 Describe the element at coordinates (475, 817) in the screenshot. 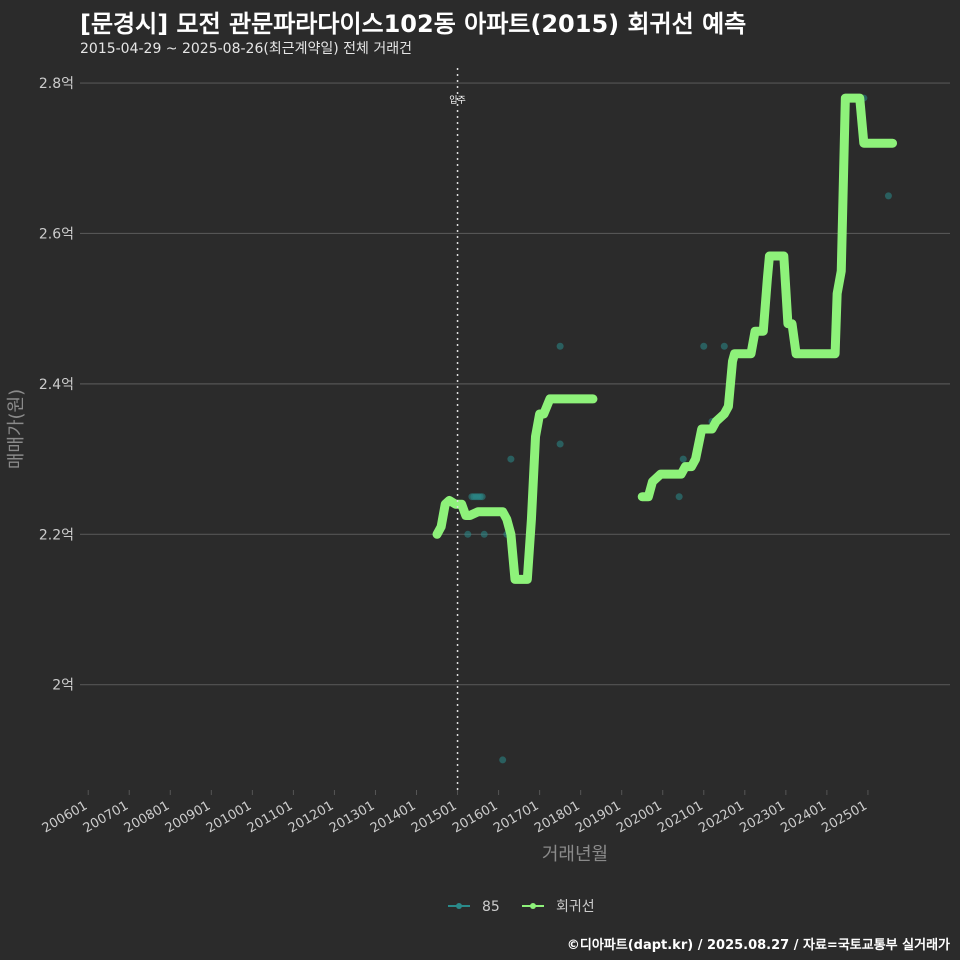

I see `x-tick-label: 201601` at that location.